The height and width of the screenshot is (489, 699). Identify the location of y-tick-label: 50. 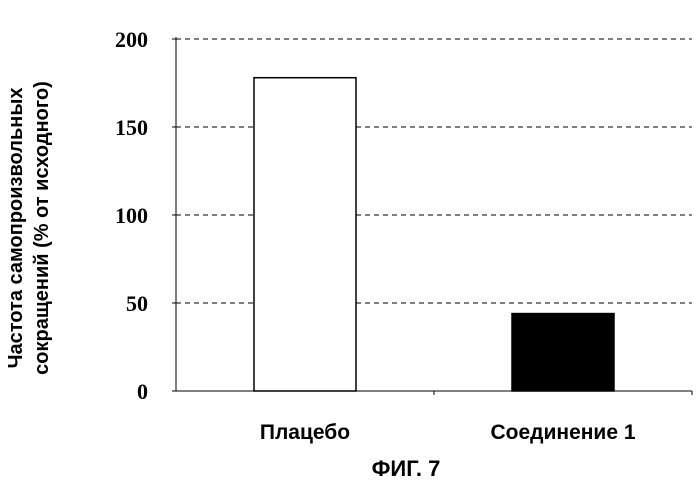
(137, 303).